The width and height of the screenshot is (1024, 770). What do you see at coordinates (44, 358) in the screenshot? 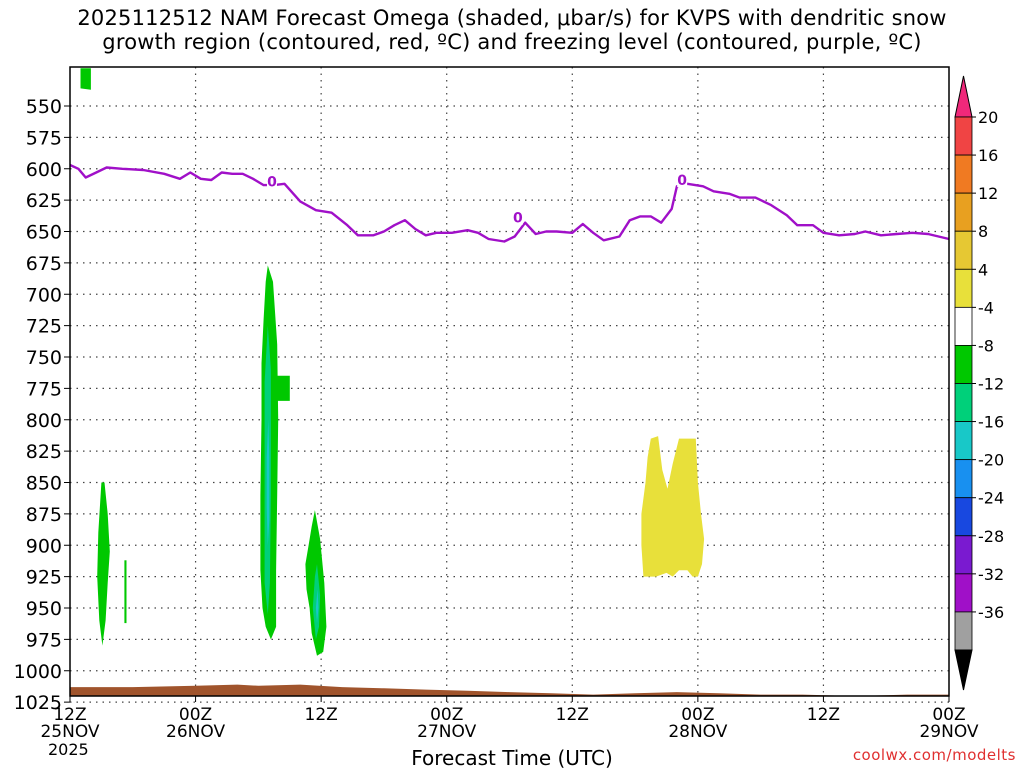
I see `y-tick-label: 750` at bounding box center [44, 358].